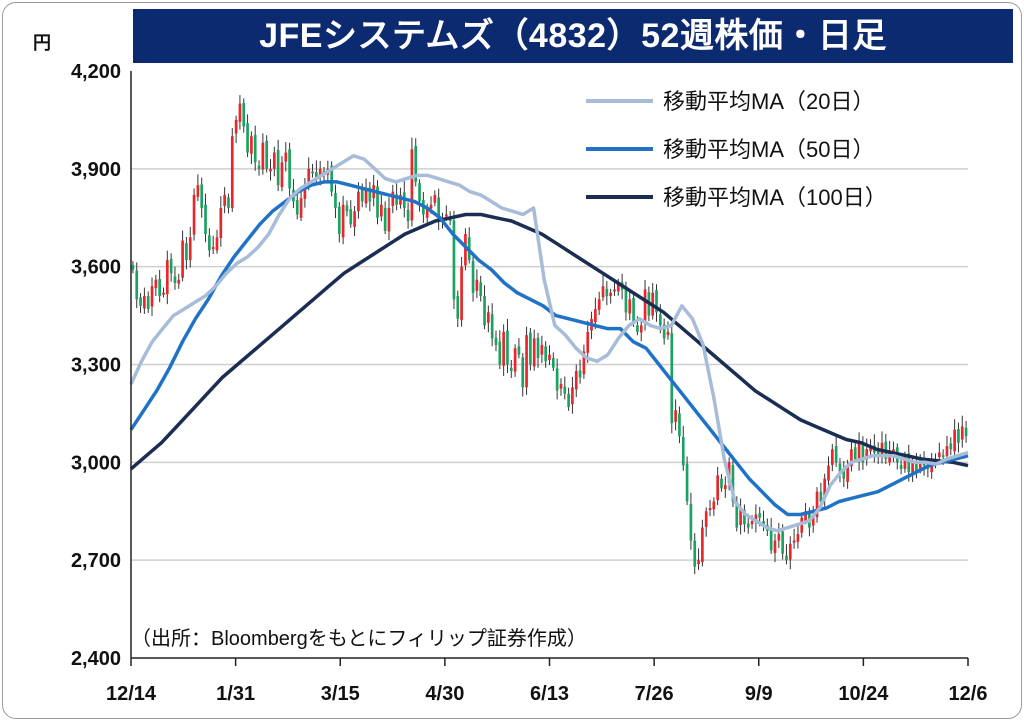  What do you see at coordinates (654, 694) in the screenshot?
I see `x-tick-label: 7/26` at bounding box center [654, 694].